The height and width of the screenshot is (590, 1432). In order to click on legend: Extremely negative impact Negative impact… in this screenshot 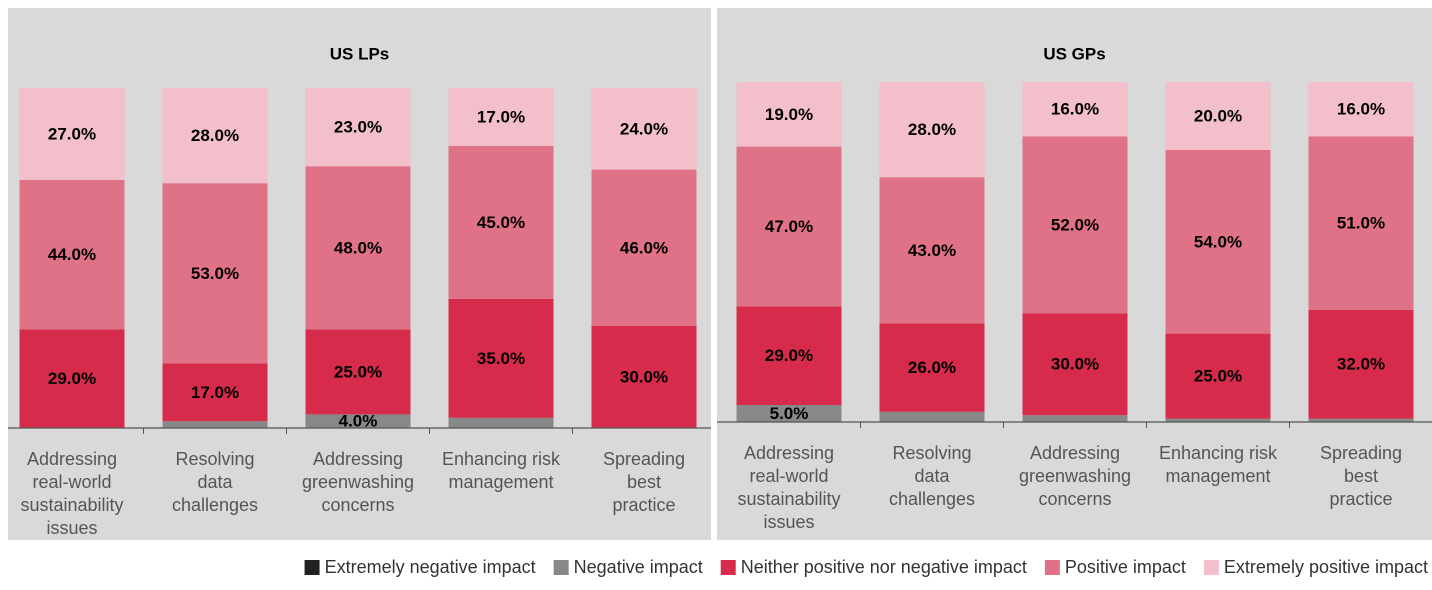, I will do `click(866, 567)`.